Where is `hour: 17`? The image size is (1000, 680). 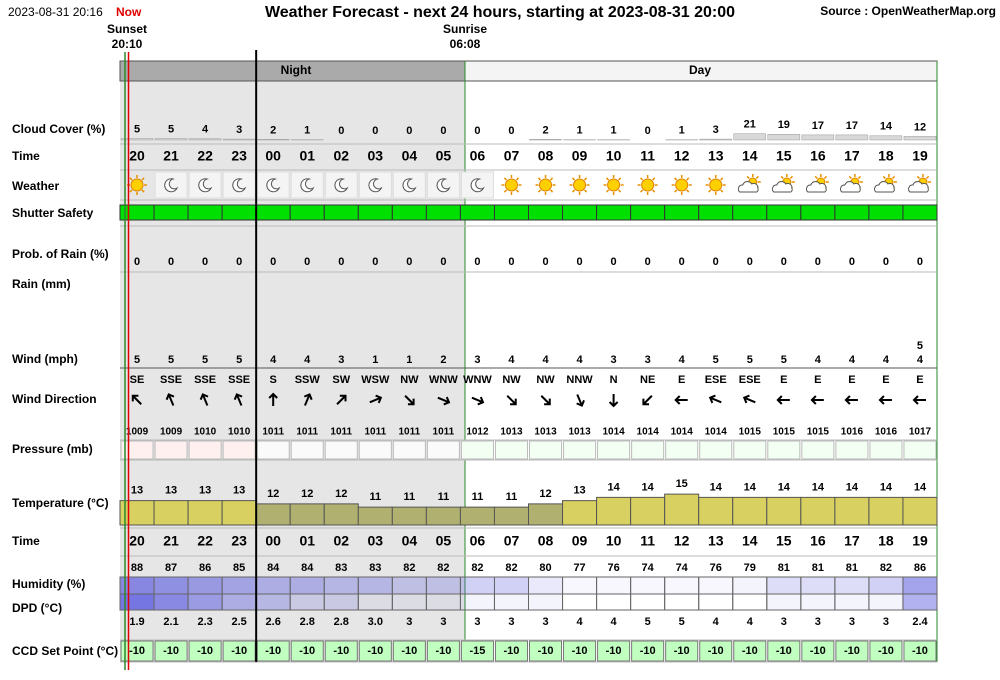 hour: 17 is located at coordinates (852, 156).